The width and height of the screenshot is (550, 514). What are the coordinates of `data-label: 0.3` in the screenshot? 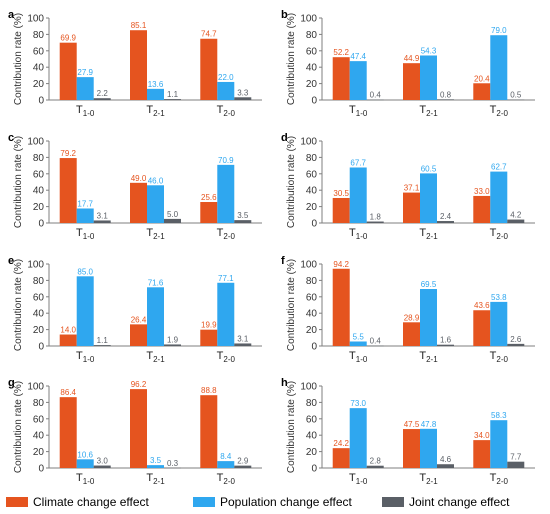 It's located at (173, 463).